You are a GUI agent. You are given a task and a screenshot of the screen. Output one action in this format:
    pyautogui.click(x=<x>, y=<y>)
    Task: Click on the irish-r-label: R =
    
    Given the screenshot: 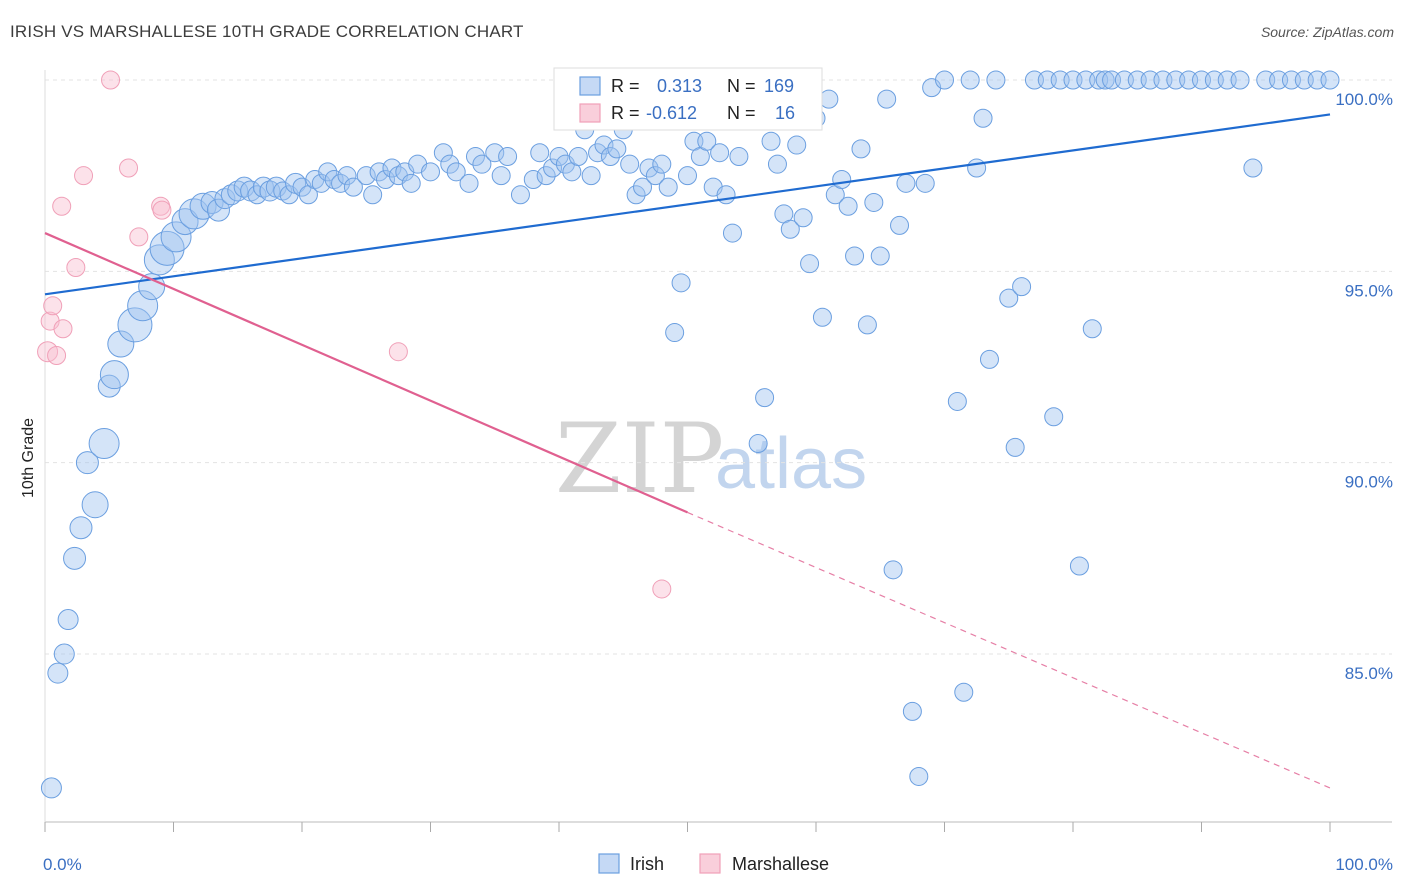 What is the action you would take?
    pyautogui.click(x=625, y=86)
    